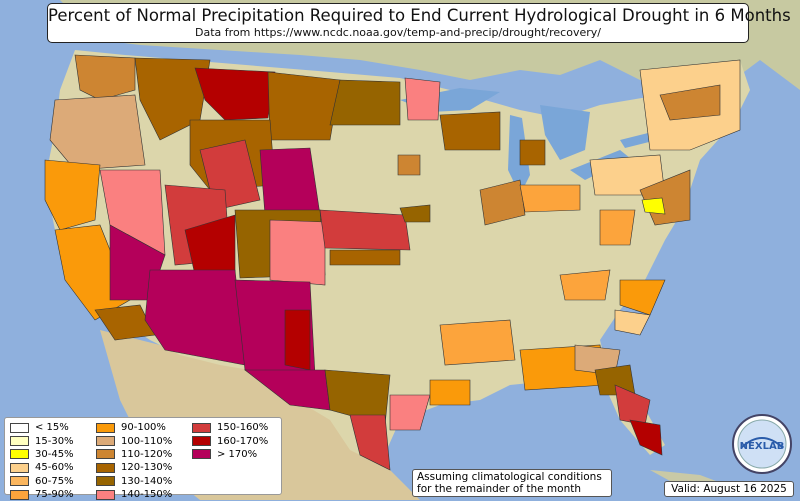 The height and width of the screenshot is (501, 800). Describe the element at coordinates (365, 257) in the screenshot. I see `region-kansas-east` at that location.